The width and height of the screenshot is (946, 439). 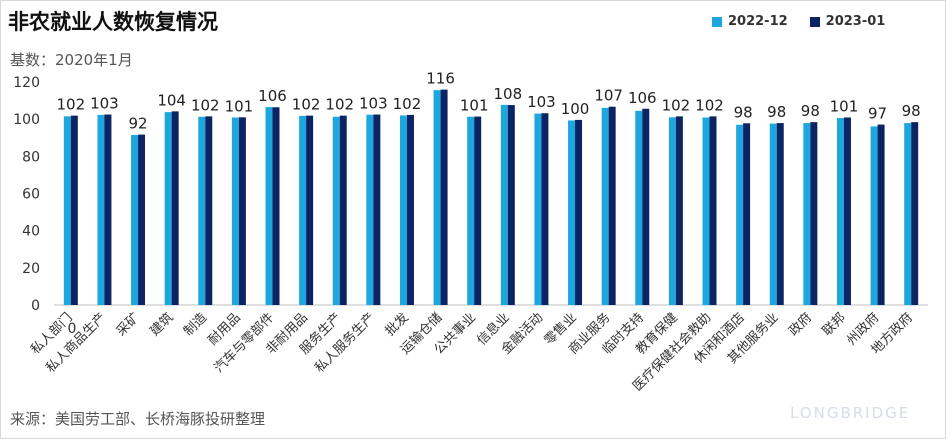 What do you see at coordinates (31, 195) in the screenshot?
I see `y-tick-label: 60` at bounding box center [31, 195].